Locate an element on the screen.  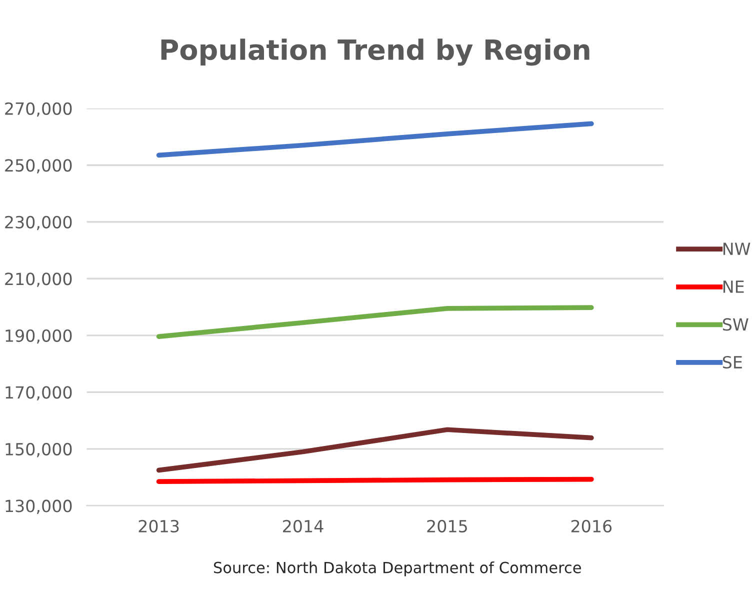
y-tick-label: 270,000 is located at coordinates (38, 109).